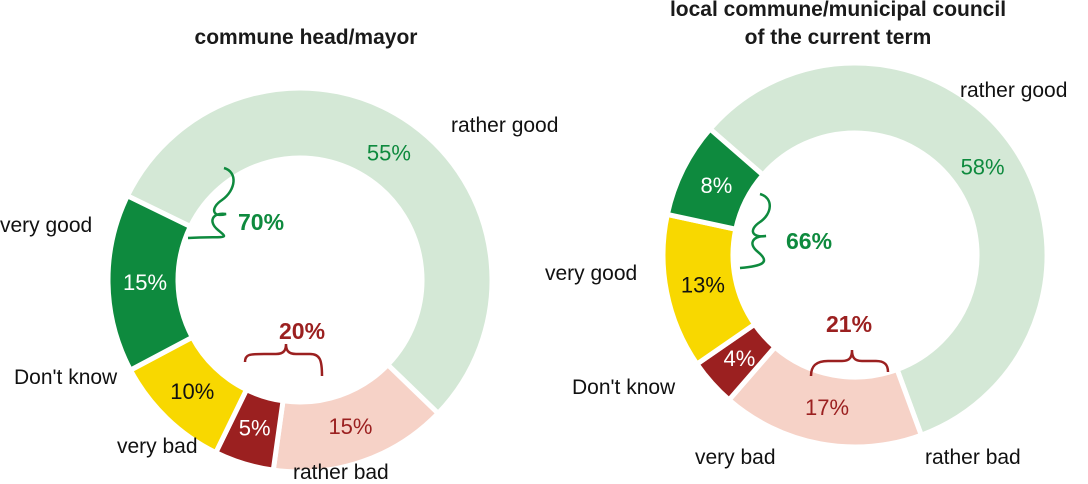 The image size is (1088, 484). Describe the element at coordinates (740, 358) in the screenshot. I see `chart2-value-very-bad: 4%` at that location.